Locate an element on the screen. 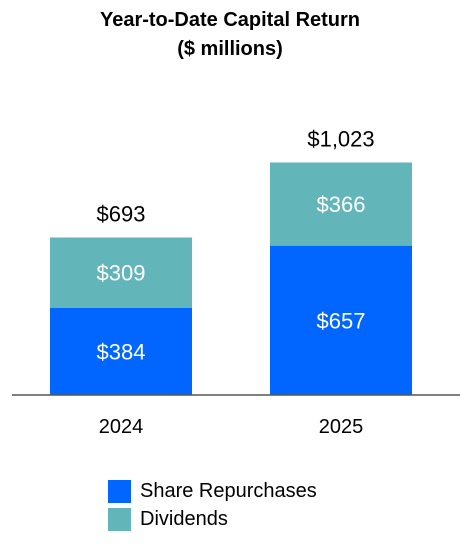  chart-title: Year-to-Date Capital Return is located at coordinates (230, 20).